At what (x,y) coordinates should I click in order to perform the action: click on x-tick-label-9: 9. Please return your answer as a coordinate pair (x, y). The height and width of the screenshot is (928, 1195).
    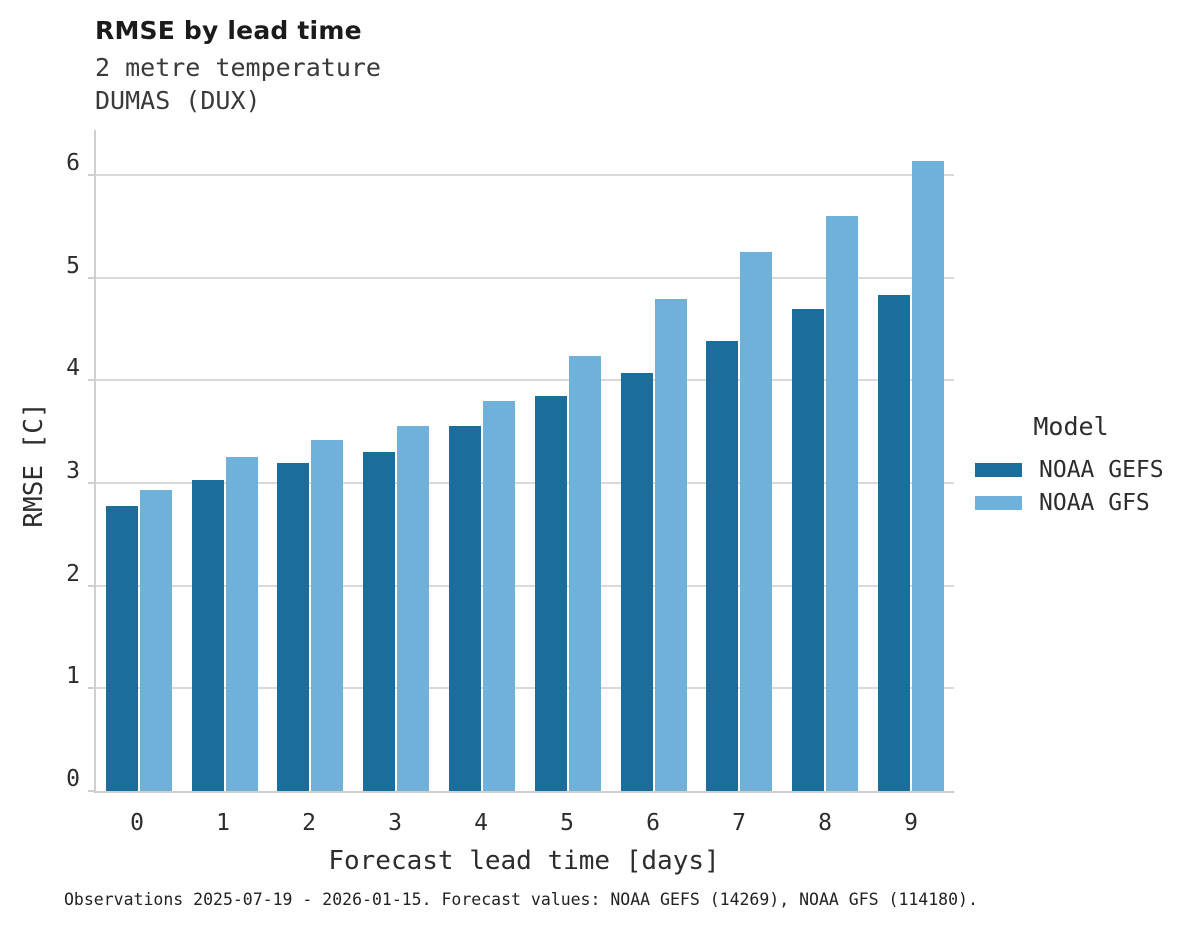
    Looking at the image, I should click on (911, 823).